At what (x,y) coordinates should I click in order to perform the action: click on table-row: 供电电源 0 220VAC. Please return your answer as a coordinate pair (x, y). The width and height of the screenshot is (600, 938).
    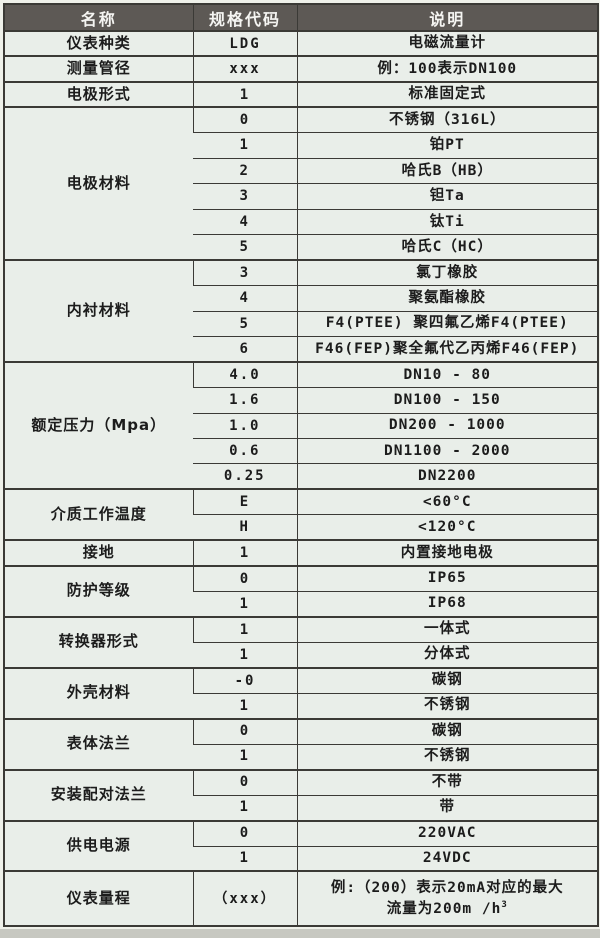
    Looking at the image, I should click on (301, 845).